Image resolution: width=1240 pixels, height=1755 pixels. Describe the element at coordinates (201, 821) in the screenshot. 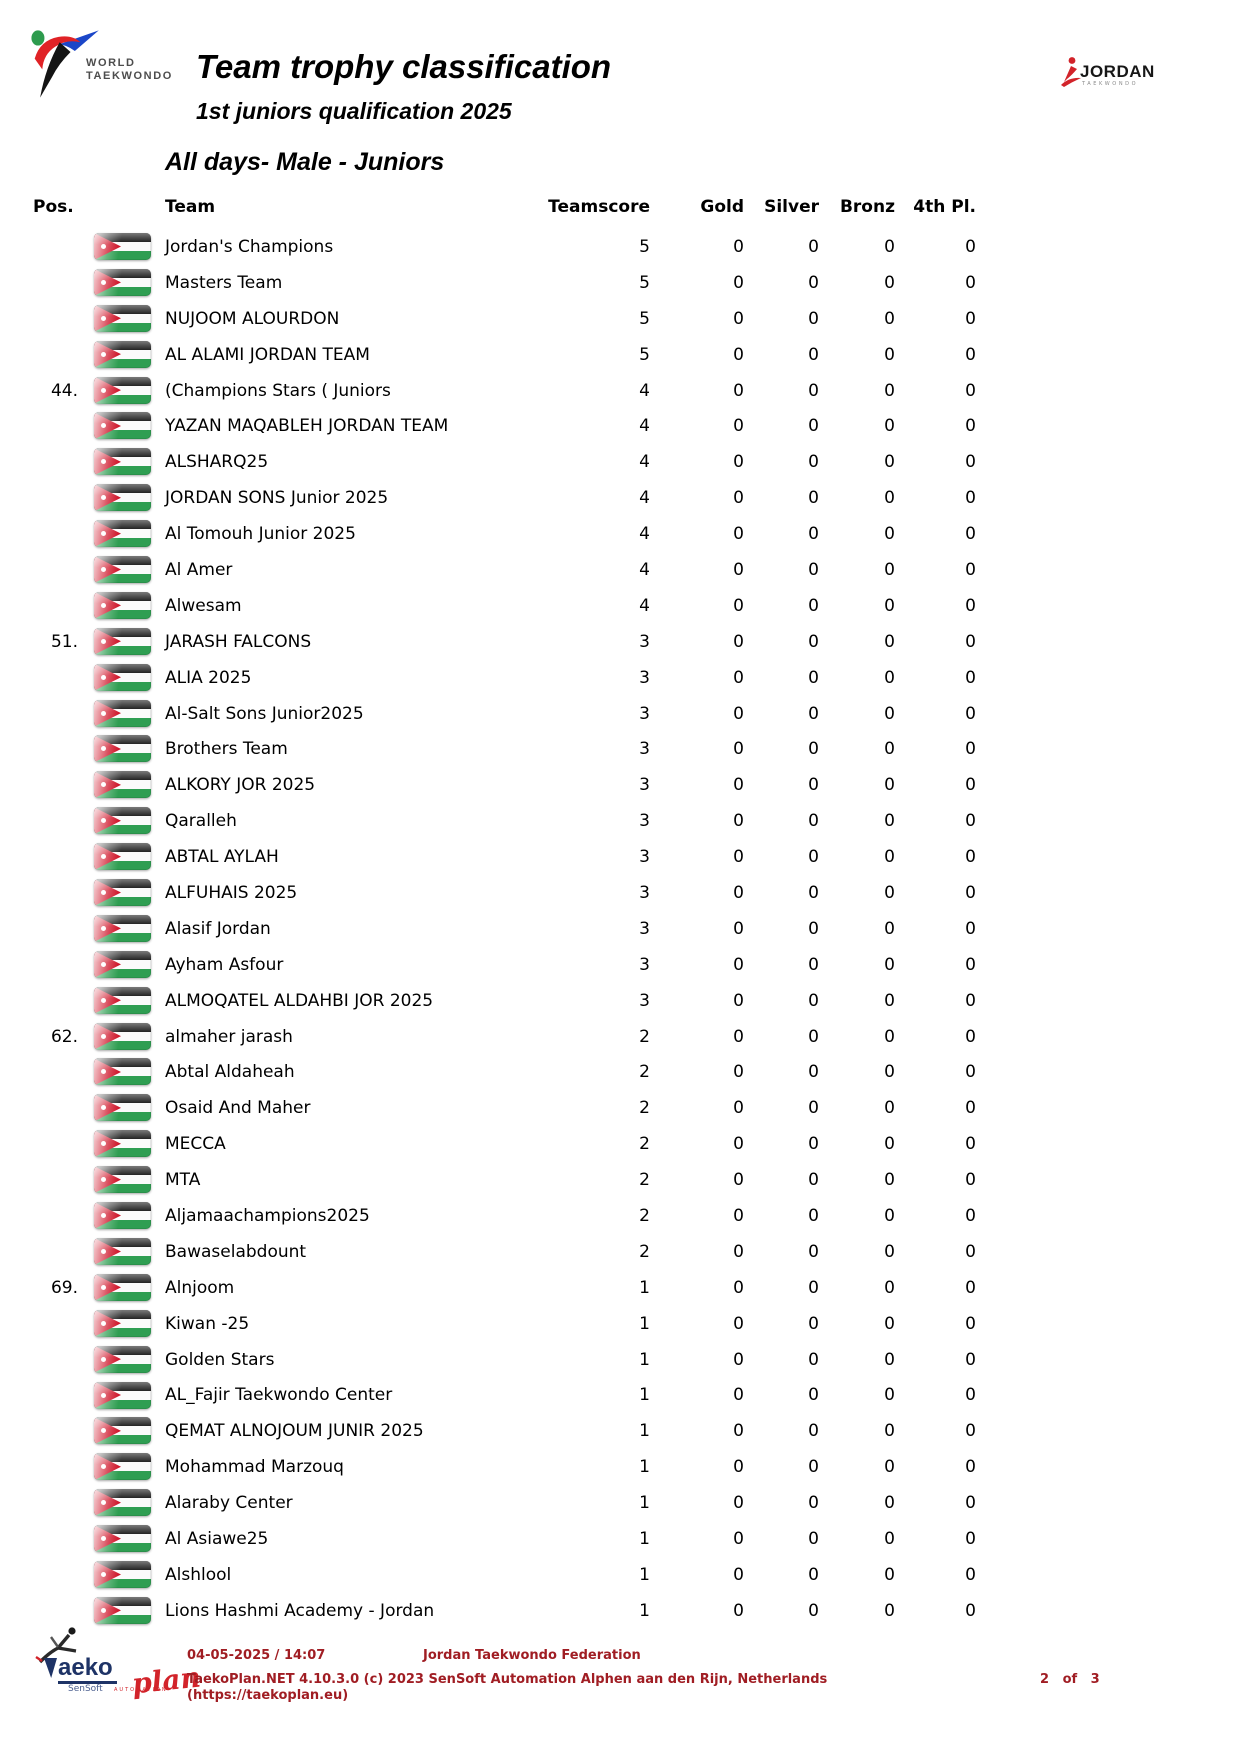

I see `team-name: Qaralleh` at that location.